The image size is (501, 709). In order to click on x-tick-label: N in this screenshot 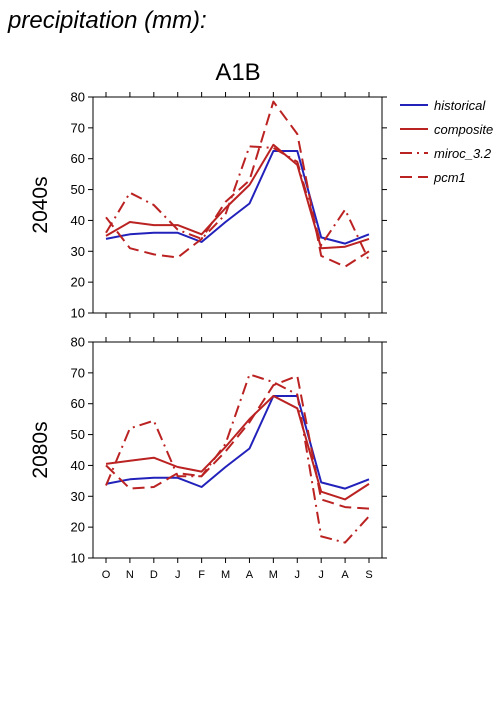, I will do `click(130, 575)`.